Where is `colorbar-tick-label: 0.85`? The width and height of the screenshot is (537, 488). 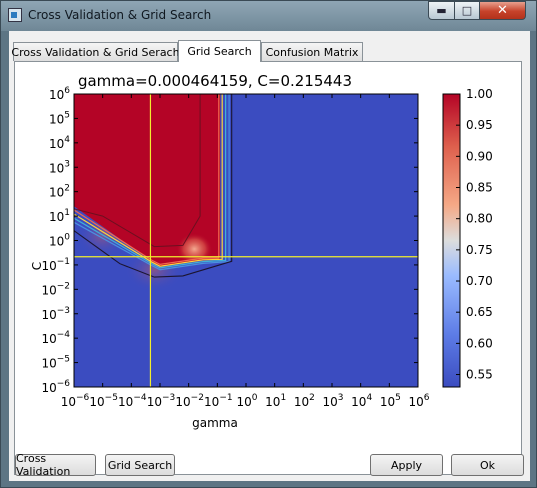
colorbar-tick-label: 0.85 is located at coordinates (479, 188).